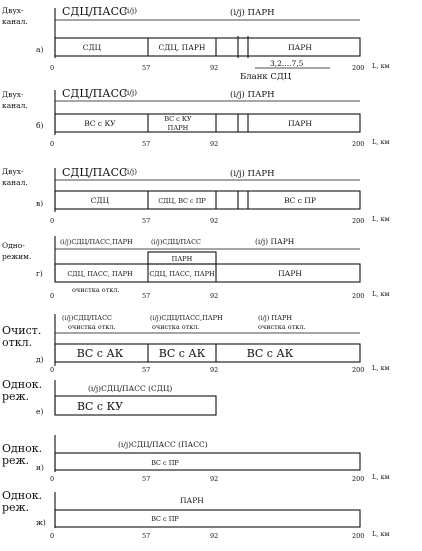 The image size is (422, 551). I want to click on side-label-line1: Однок., so click(22, 495).